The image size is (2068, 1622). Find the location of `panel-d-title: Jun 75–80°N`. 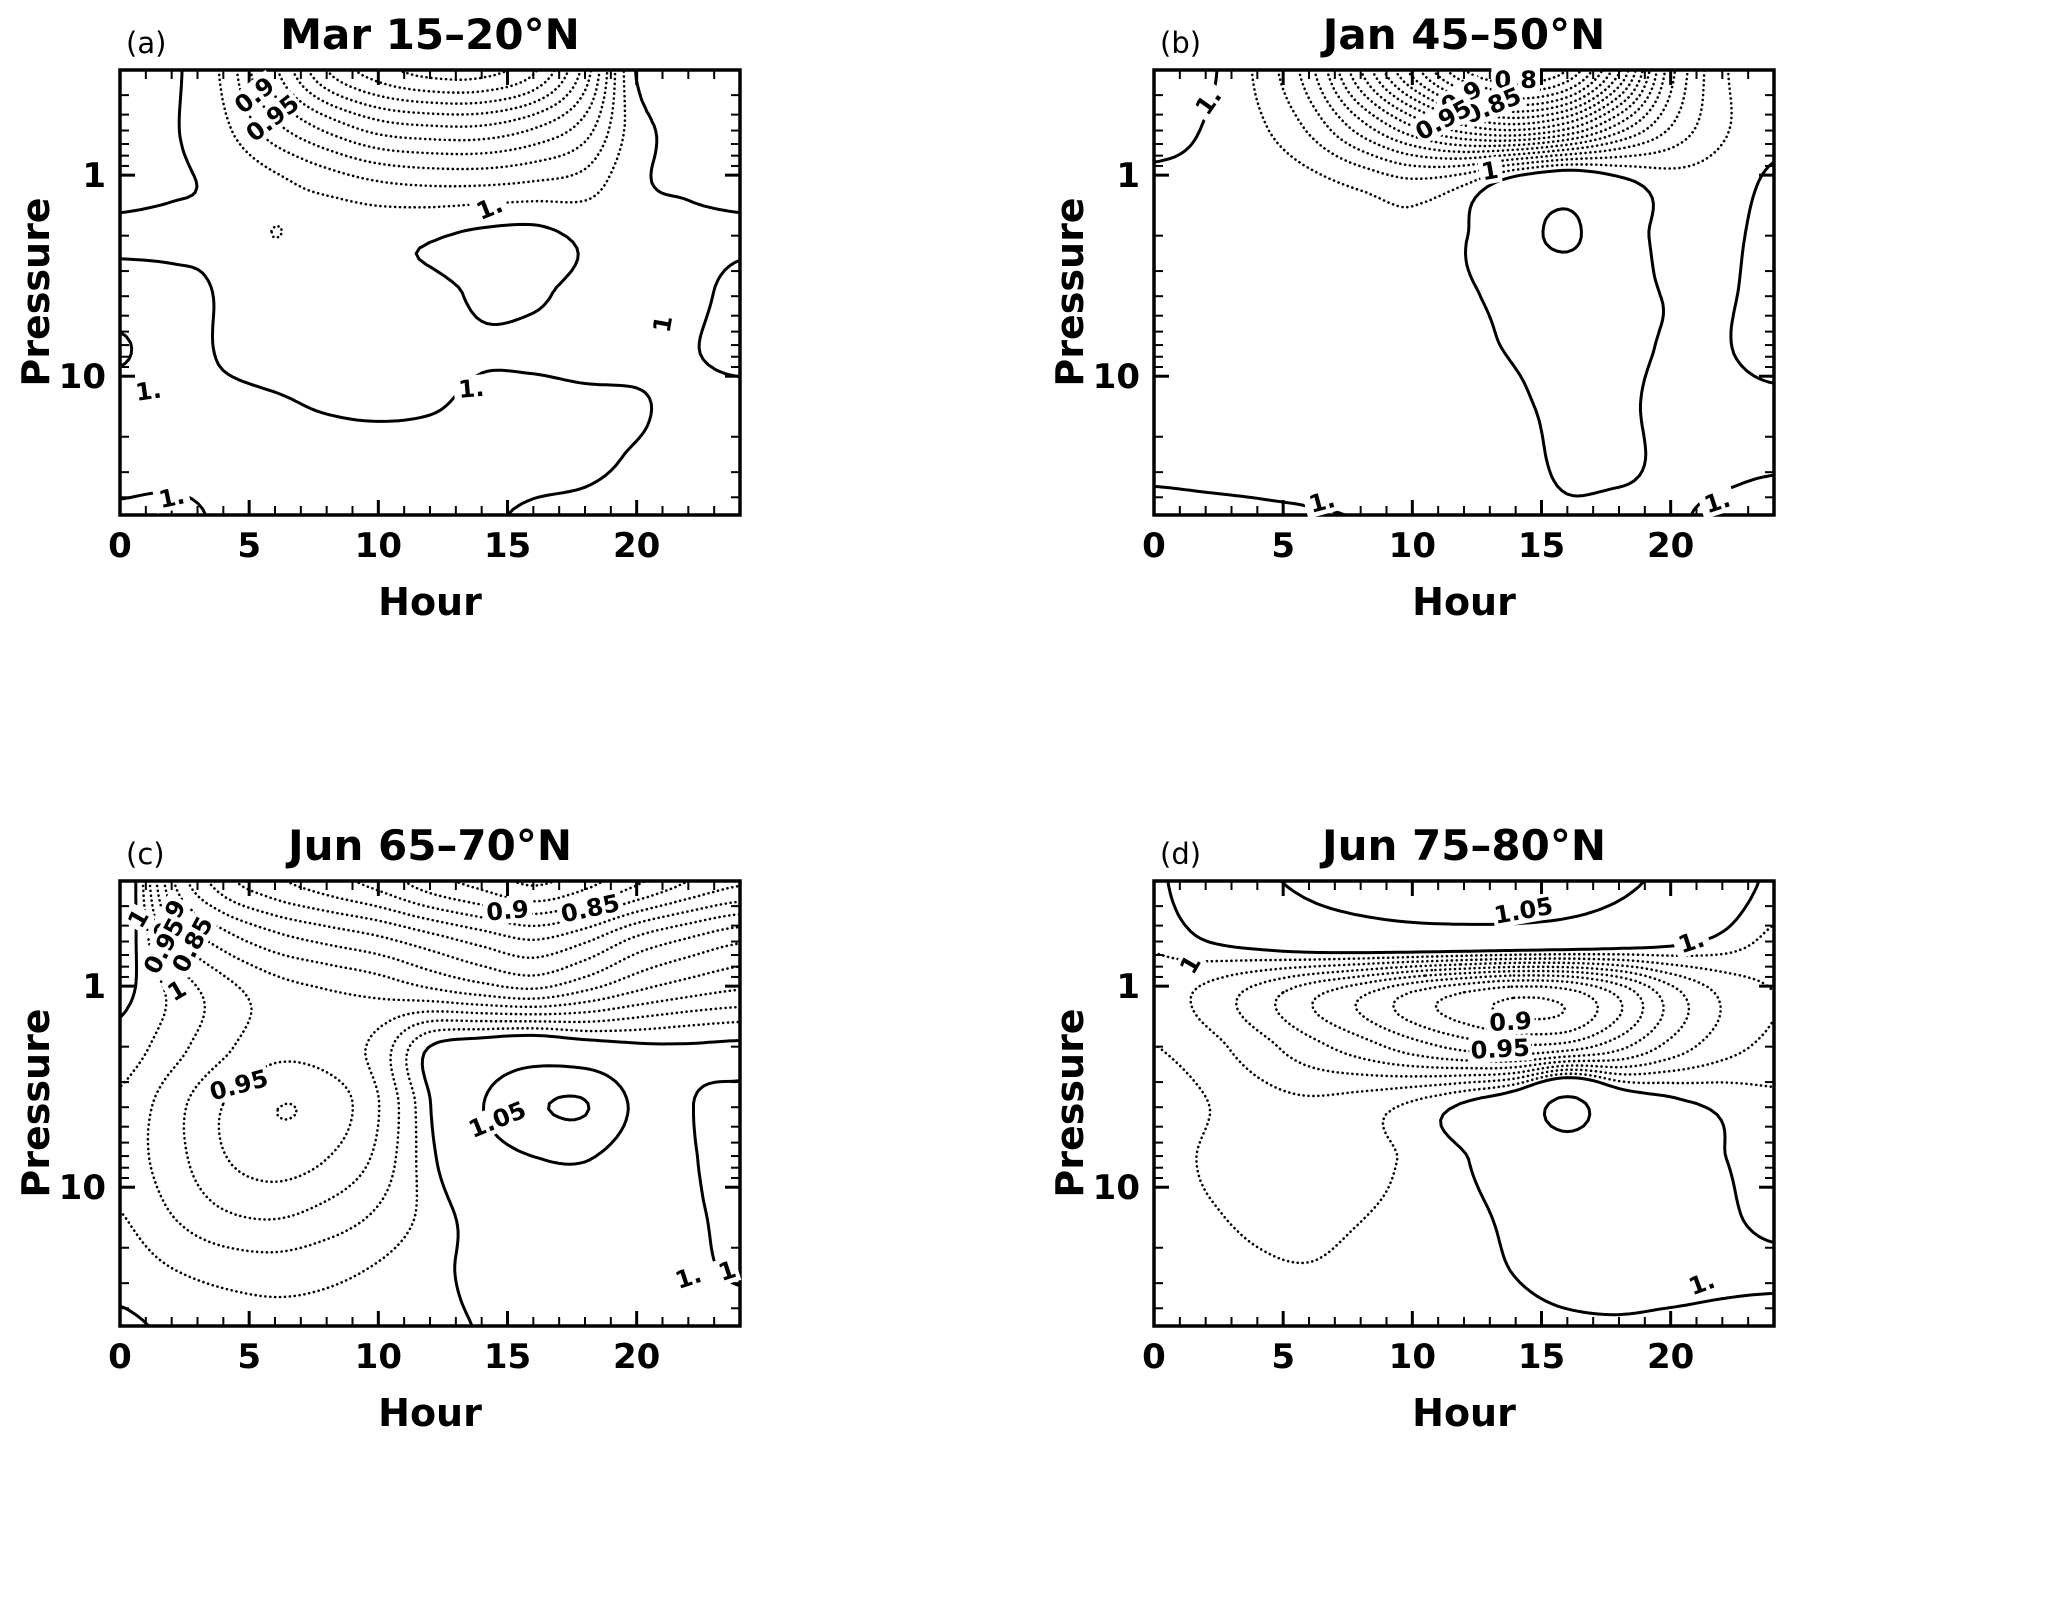

panel-d-title: Jun 75–80°N is located at coordinates (1464, 845).